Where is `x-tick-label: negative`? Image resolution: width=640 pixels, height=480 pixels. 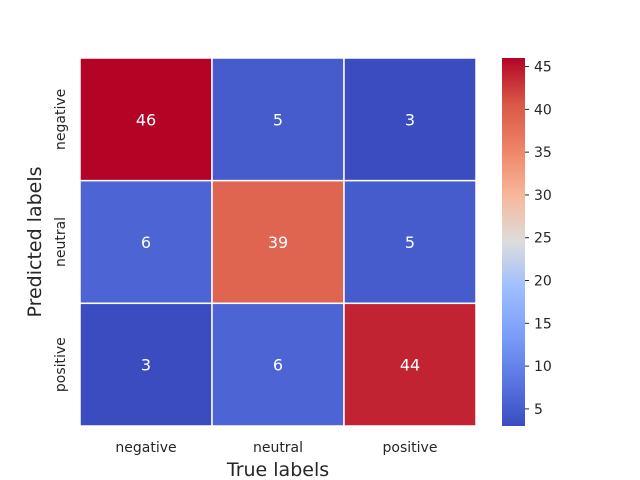
x-tick-label: negative is located at coordinates (145, 448).